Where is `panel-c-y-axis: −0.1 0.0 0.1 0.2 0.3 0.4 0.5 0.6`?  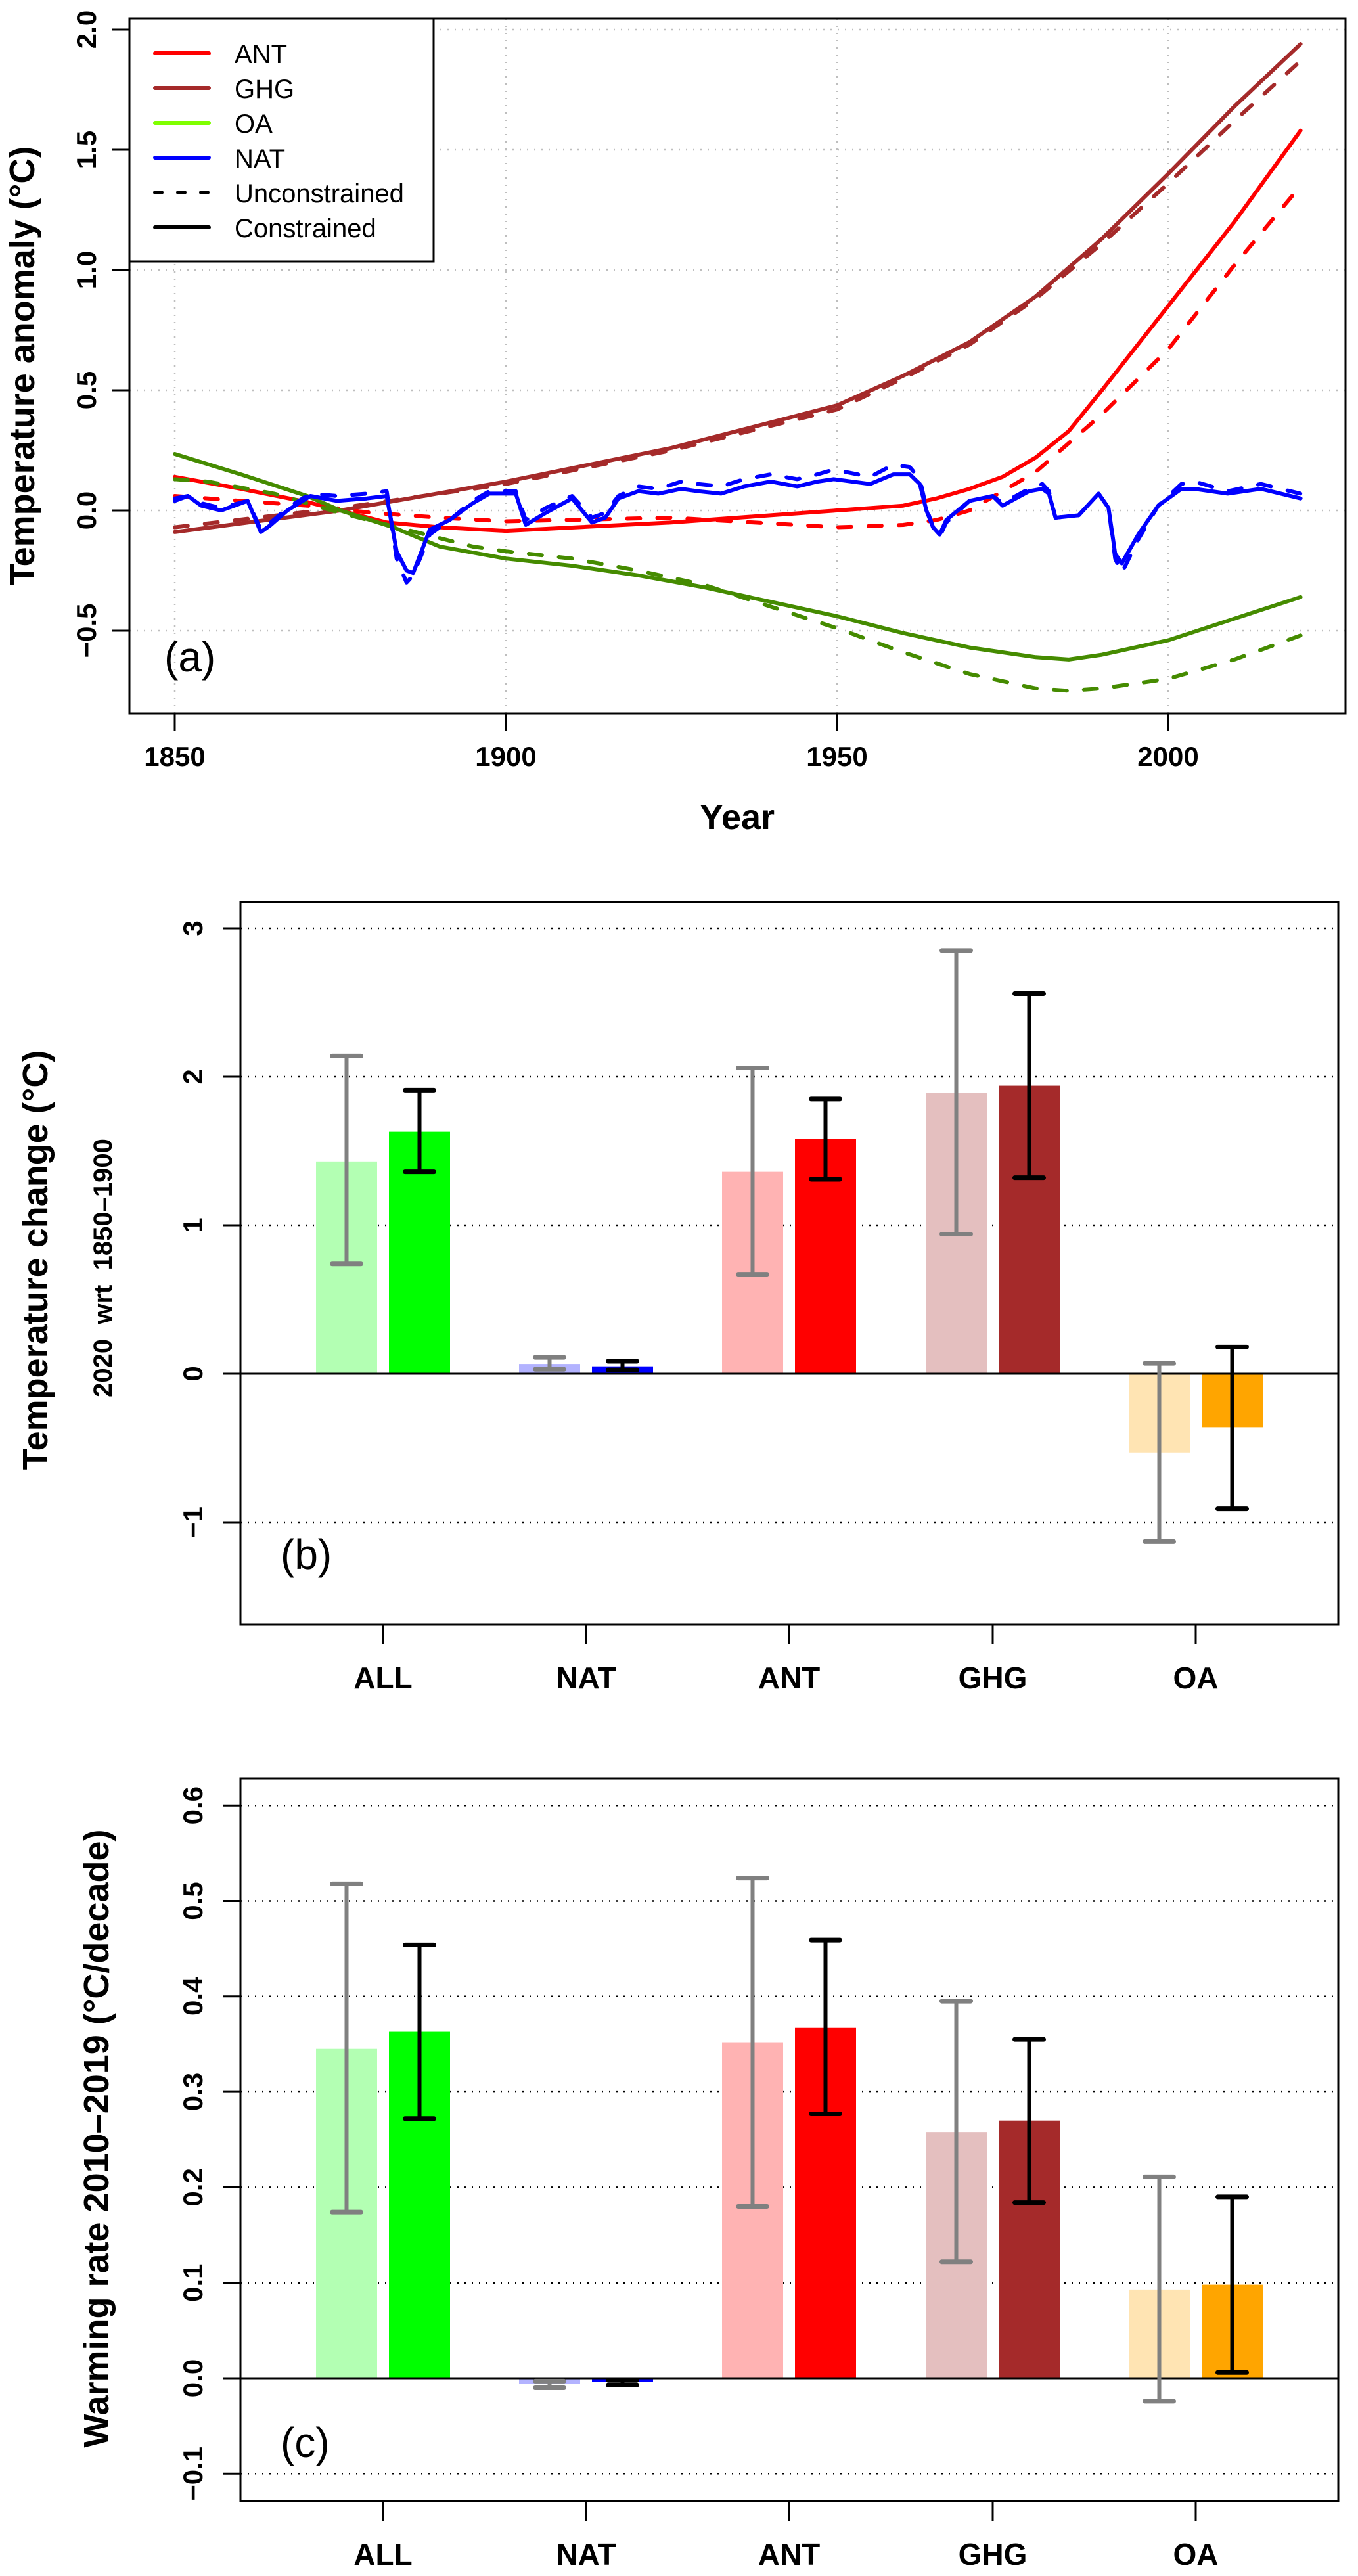
panel-c-y-axis: −0.1 0.0 0.1 0.2 0.3 0.4 0.5 0.6 is located at coordinates (208, 2143).